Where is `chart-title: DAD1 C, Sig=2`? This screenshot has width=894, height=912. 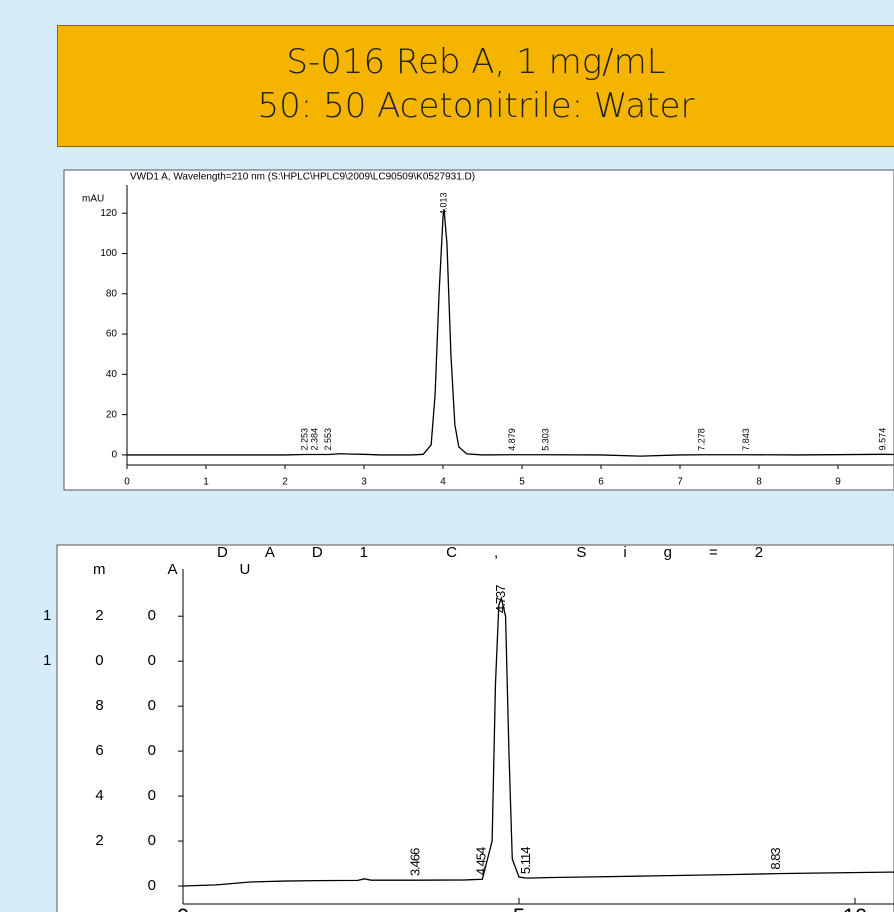
chart-title: DAD1 C, Sig=2 is located at coordinates (508, 552).